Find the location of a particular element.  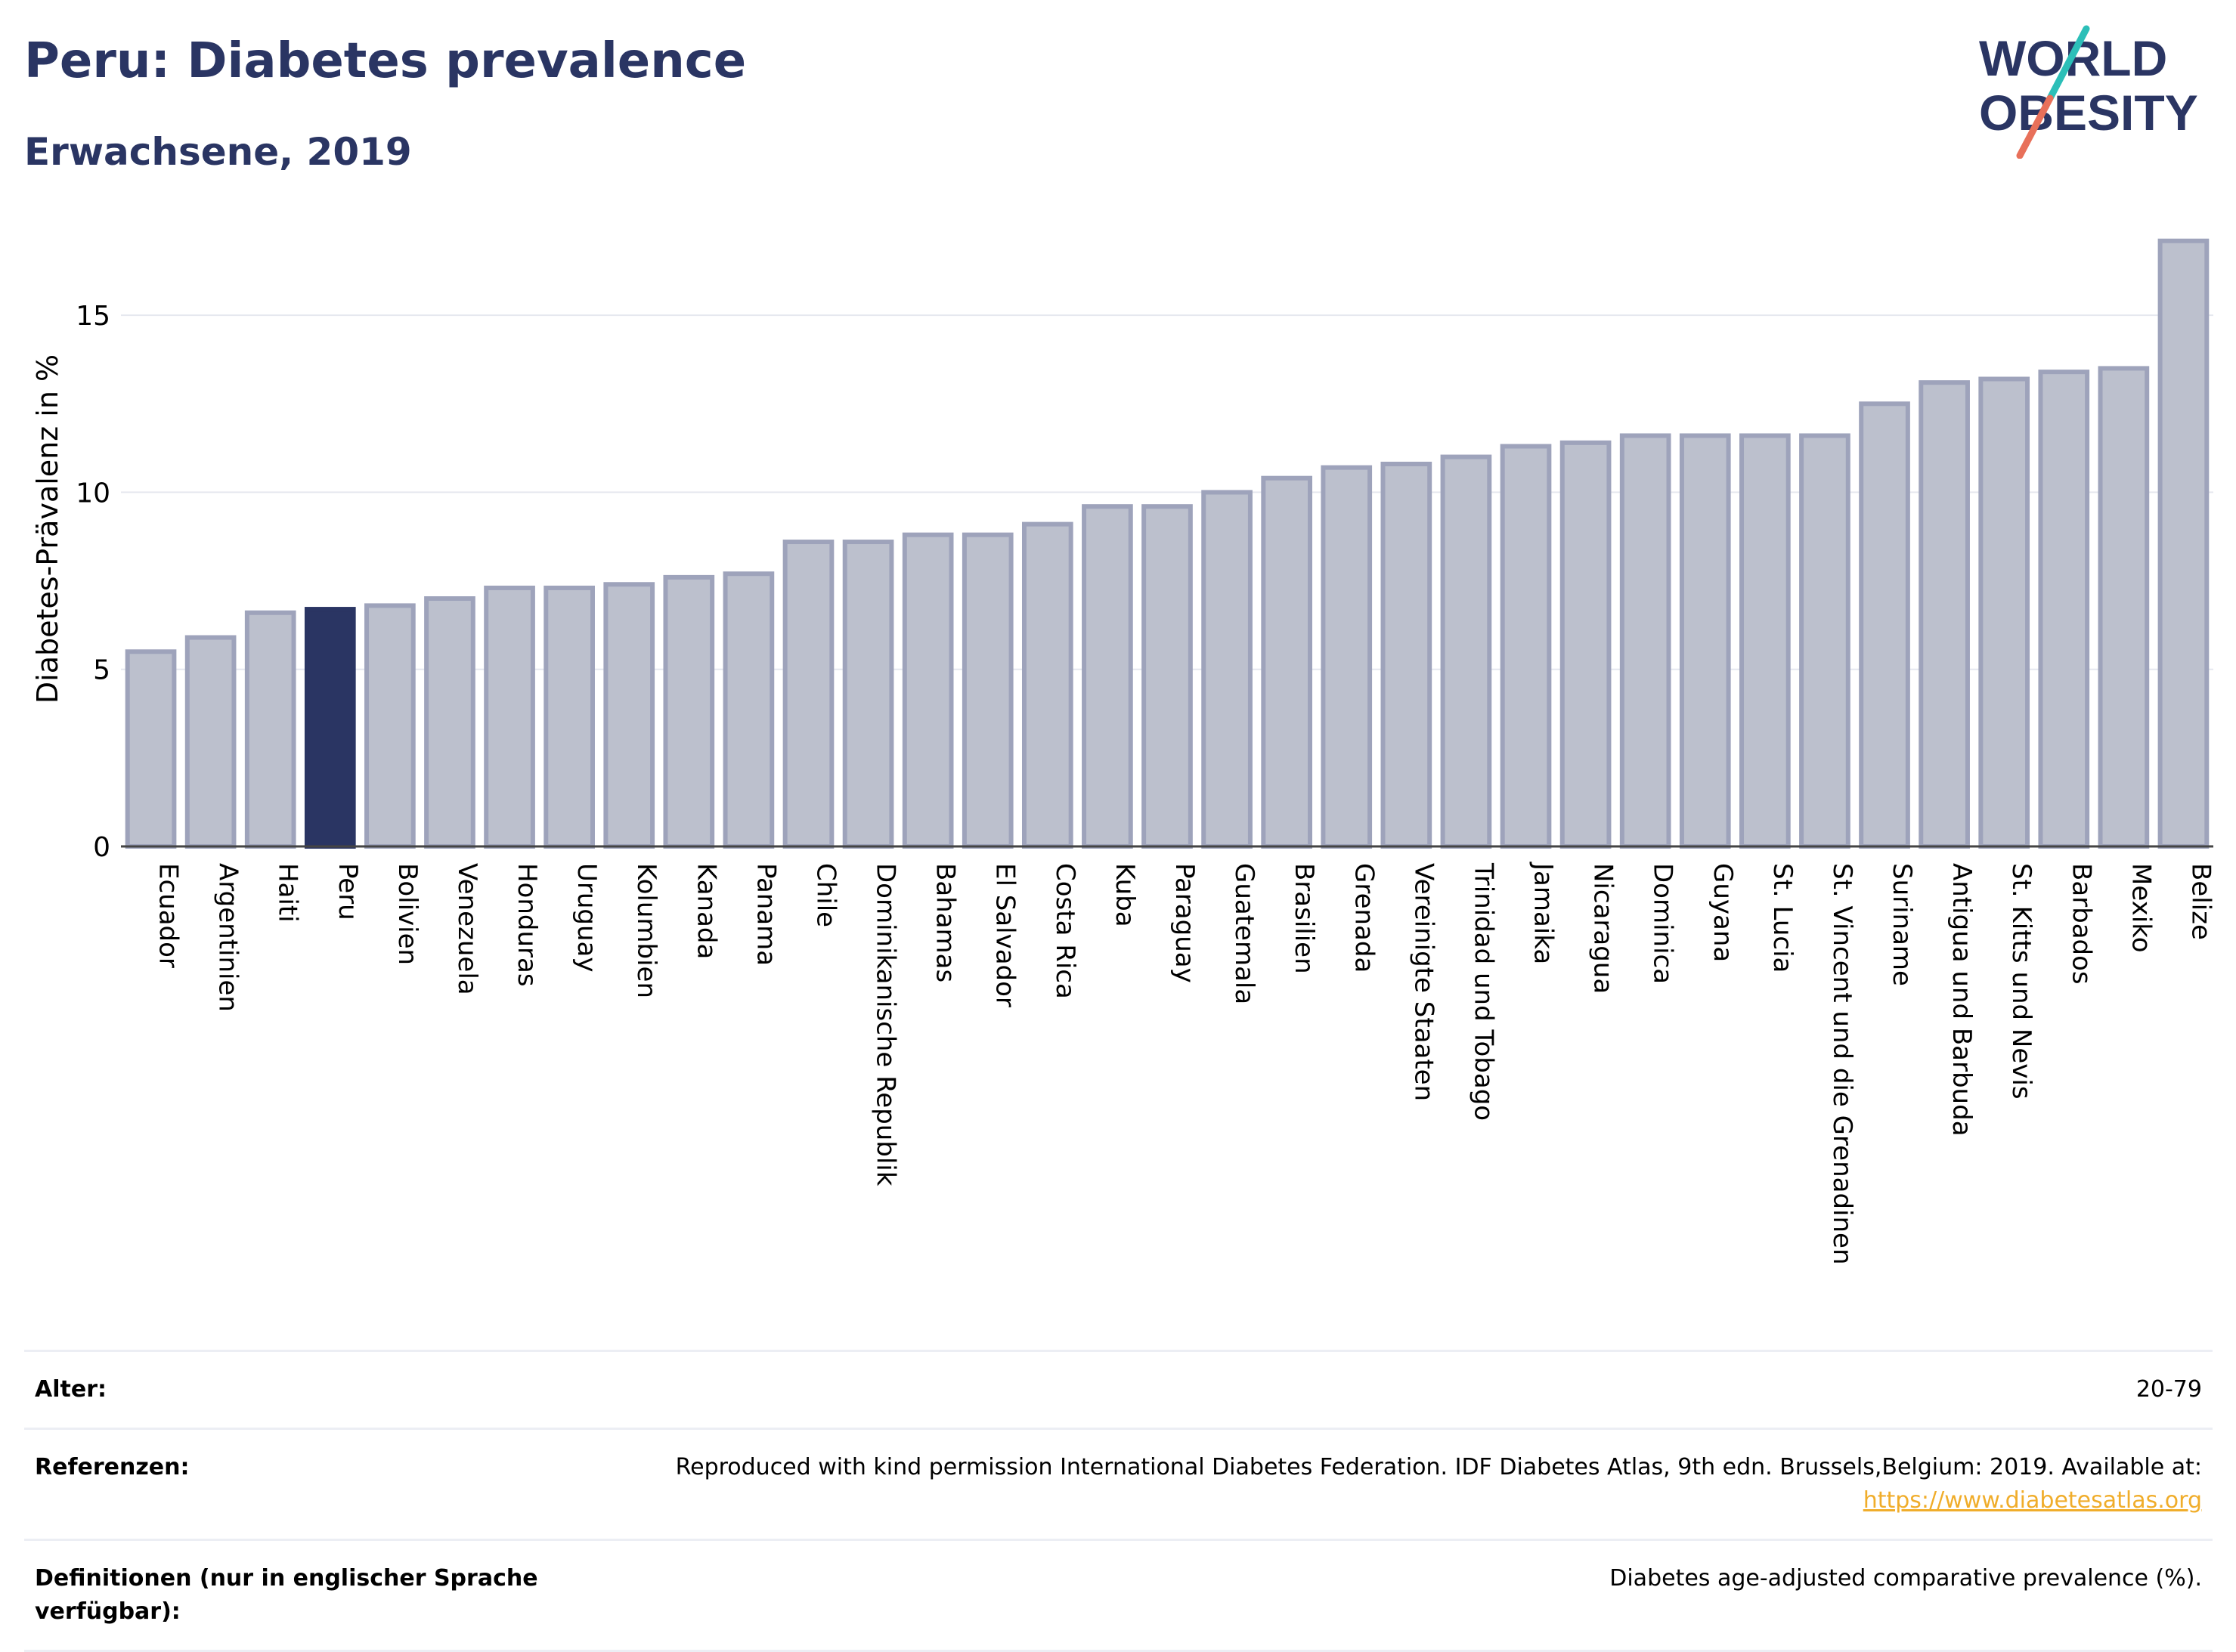

logo-line-2: OBESITY is located at coordinates (2088, 113).